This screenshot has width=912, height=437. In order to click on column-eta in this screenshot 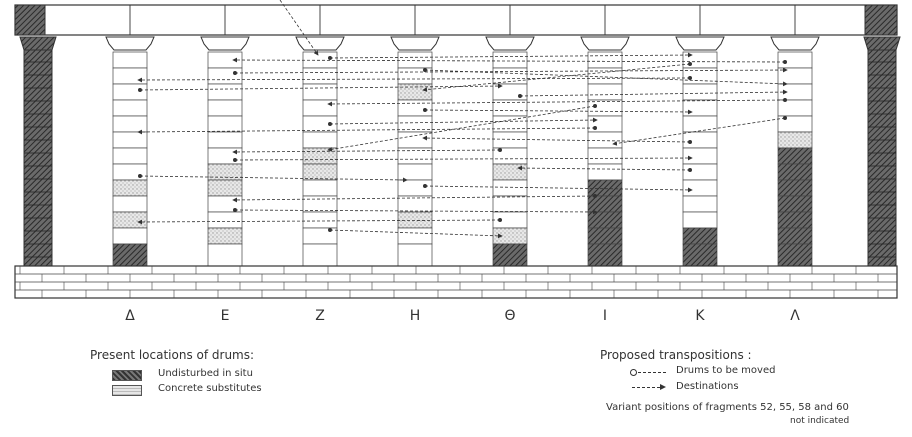, I will do `click(415, 151)`.